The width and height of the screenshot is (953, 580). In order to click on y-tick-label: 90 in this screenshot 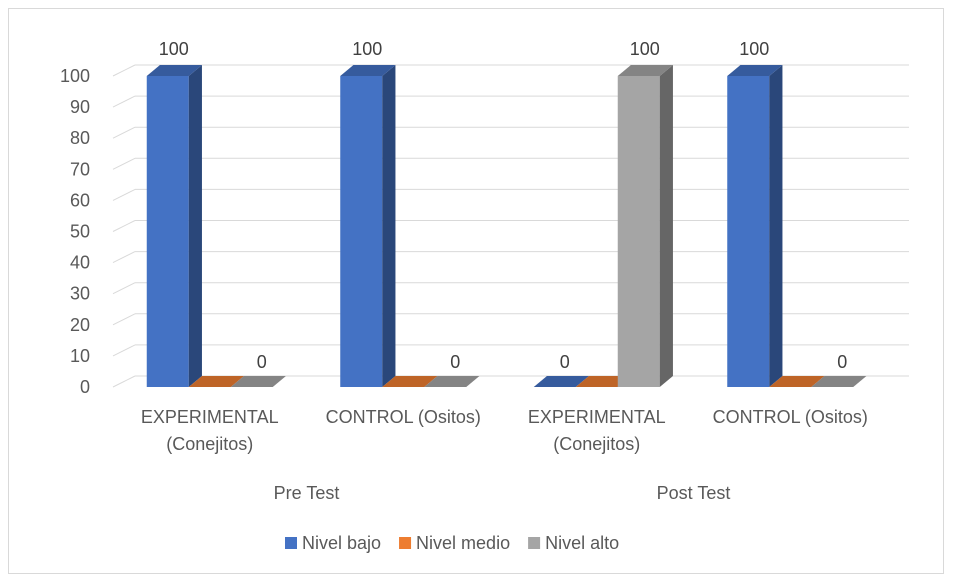, I will do `click(80, 107)`.